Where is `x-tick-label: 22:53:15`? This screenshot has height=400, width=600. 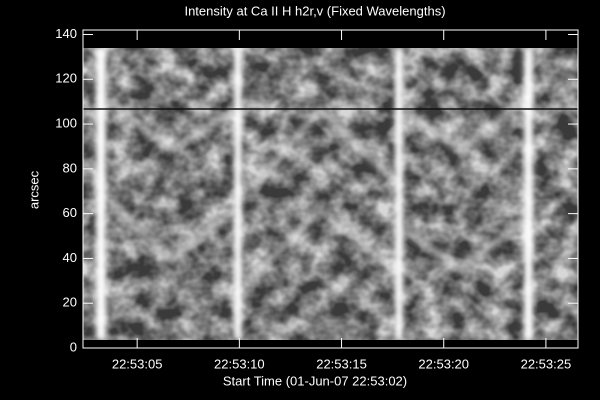 x-tick-label: 22:53:15 is located at coordinates (341, 363).